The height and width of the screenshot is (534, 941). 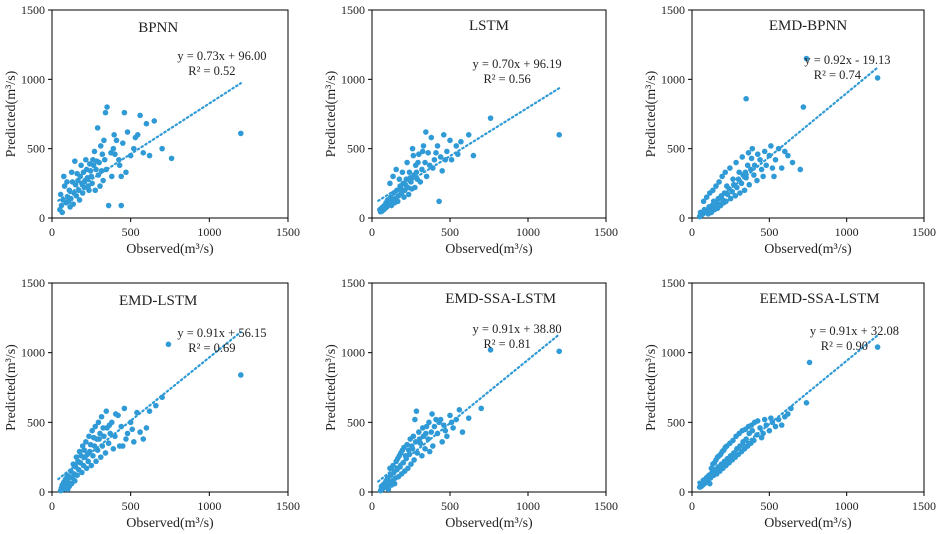 I want to click on x-tick-label: 0, so click(x=52, y=506).